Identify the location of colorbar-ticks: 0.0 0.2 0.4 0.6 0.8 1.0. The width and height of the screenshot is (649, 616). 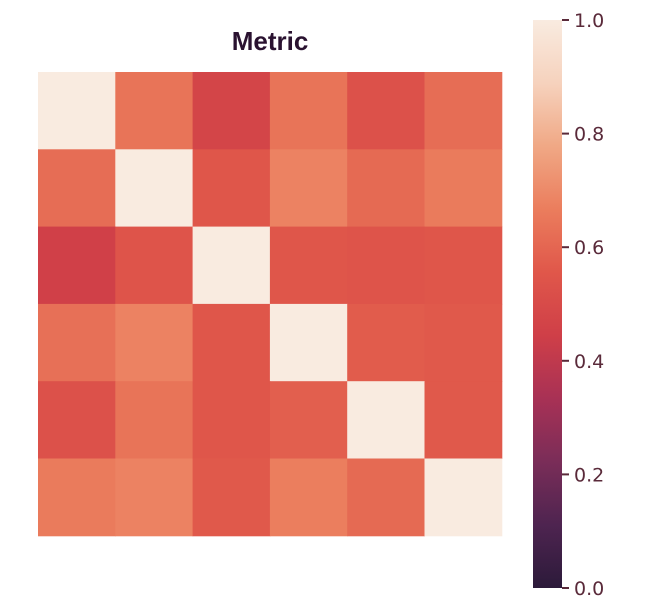
(583, 305).